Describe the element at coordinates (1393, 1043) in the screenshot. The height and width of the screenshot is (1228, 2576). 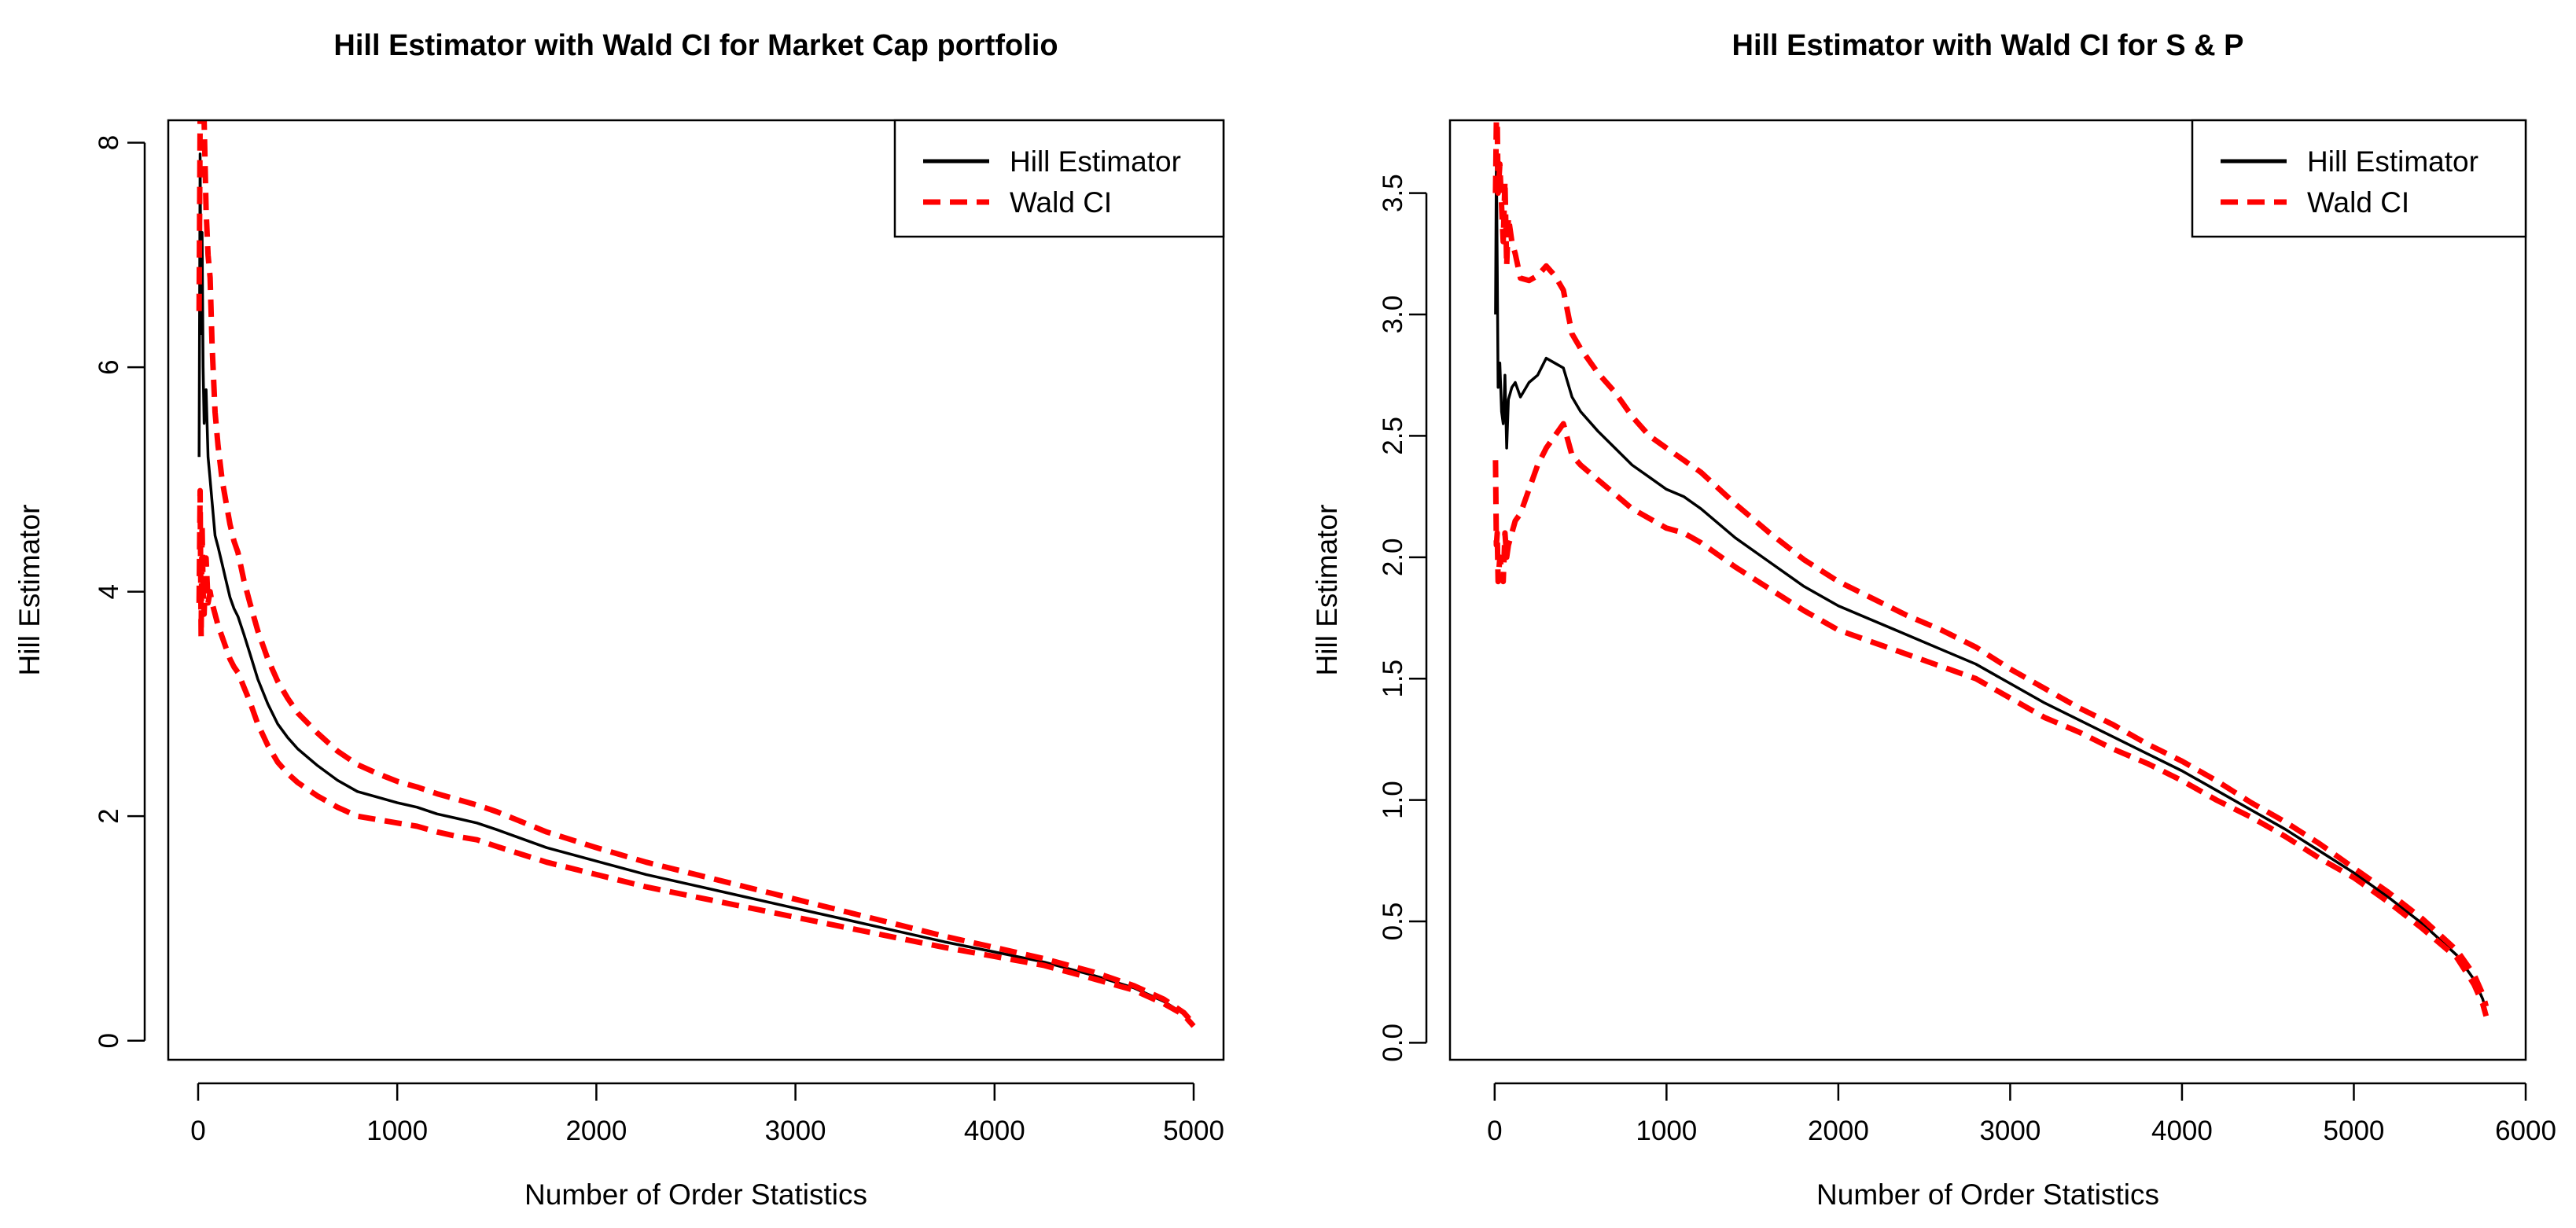
I see `chart-1-y-tick-label: 0.0` at that location.